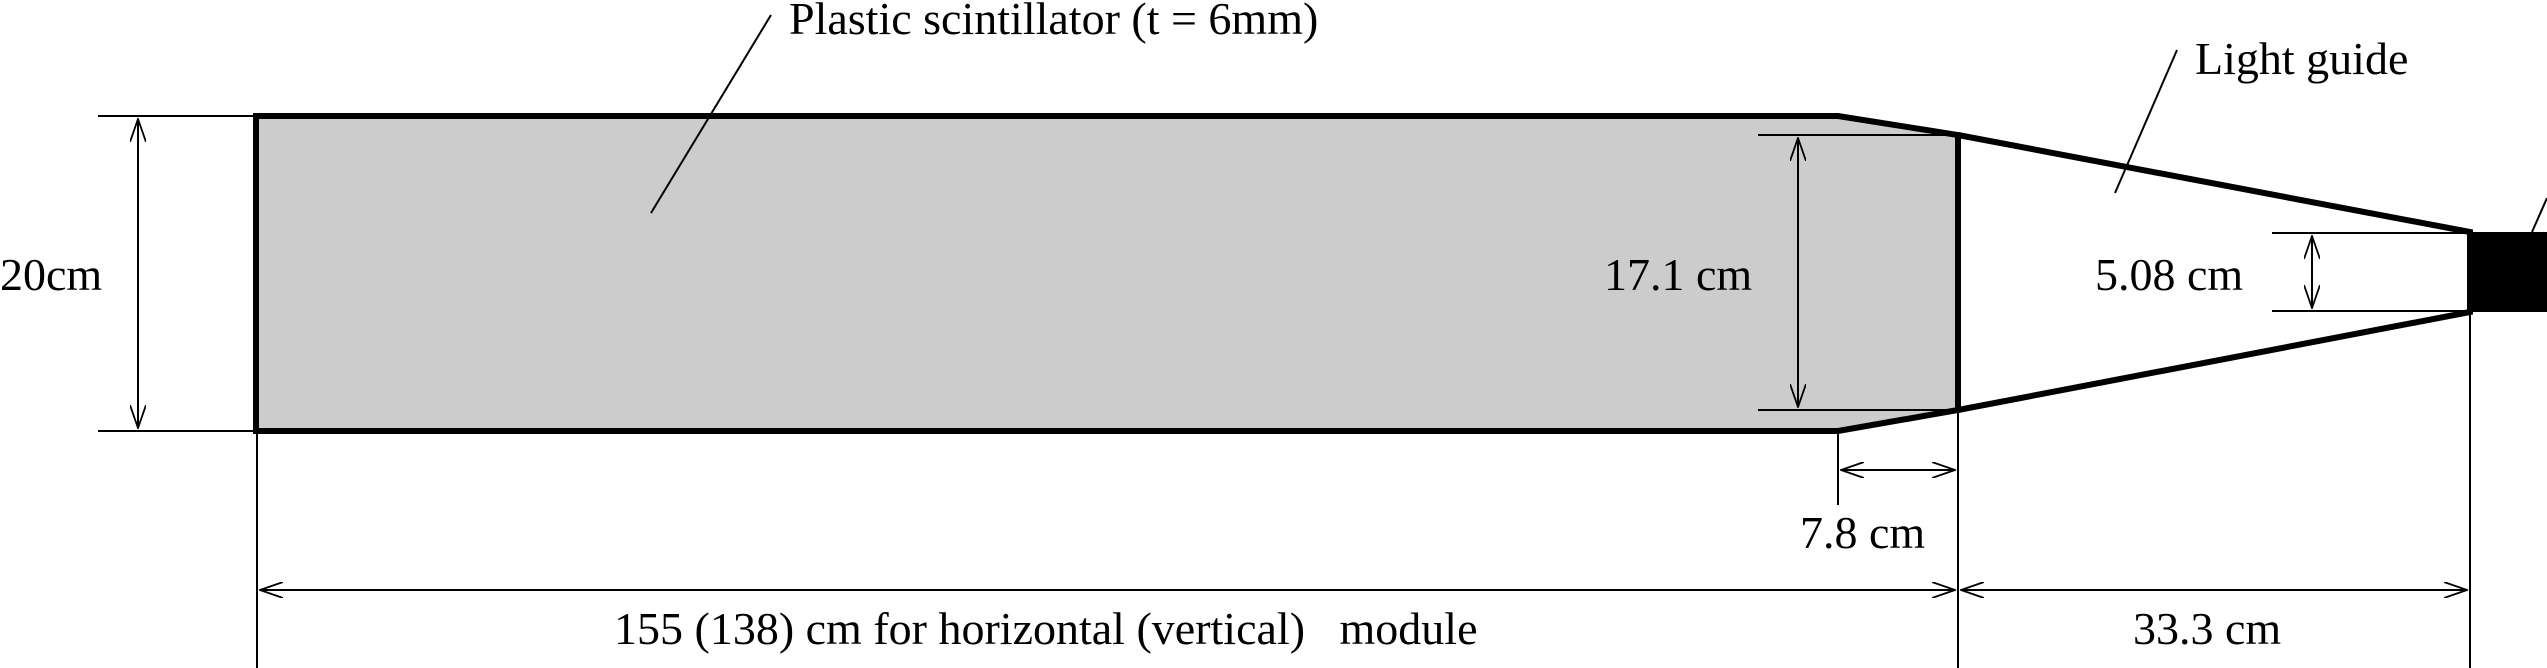  I want to click on light-guide-leader-line, so click(2146, 121).